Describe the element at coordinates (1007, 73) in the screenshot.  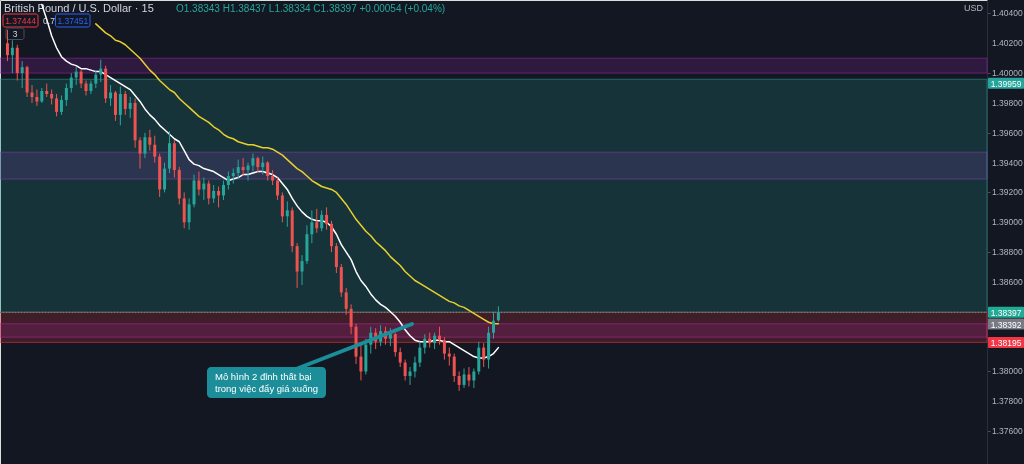
I see `y-tick-label: 1.40000` at that location.